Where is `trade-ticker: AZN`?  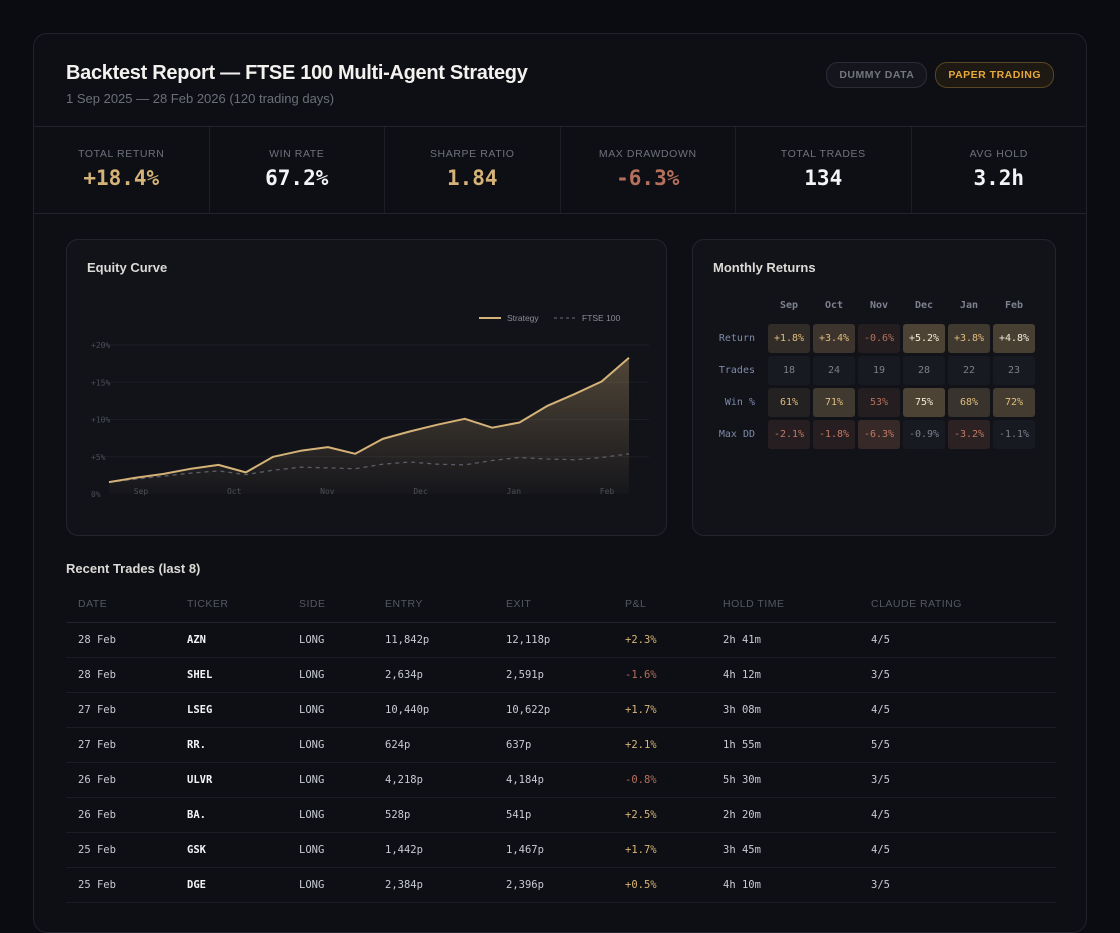 trade-ticker: AZN is located at coordinates (231, 640).